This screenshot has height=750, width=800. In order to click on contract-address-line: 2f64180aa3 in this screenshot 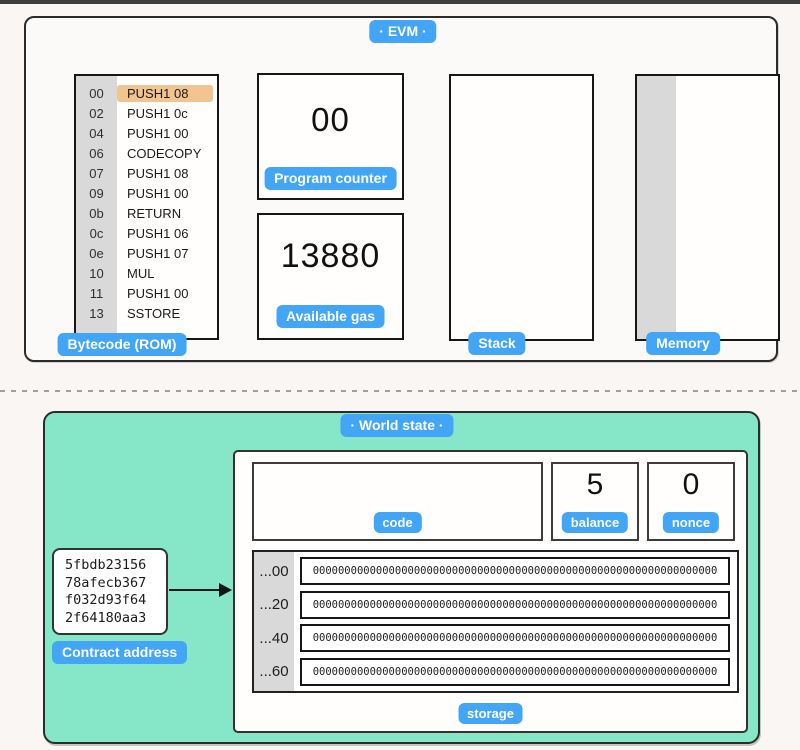, I will do `click(106, 617)`.